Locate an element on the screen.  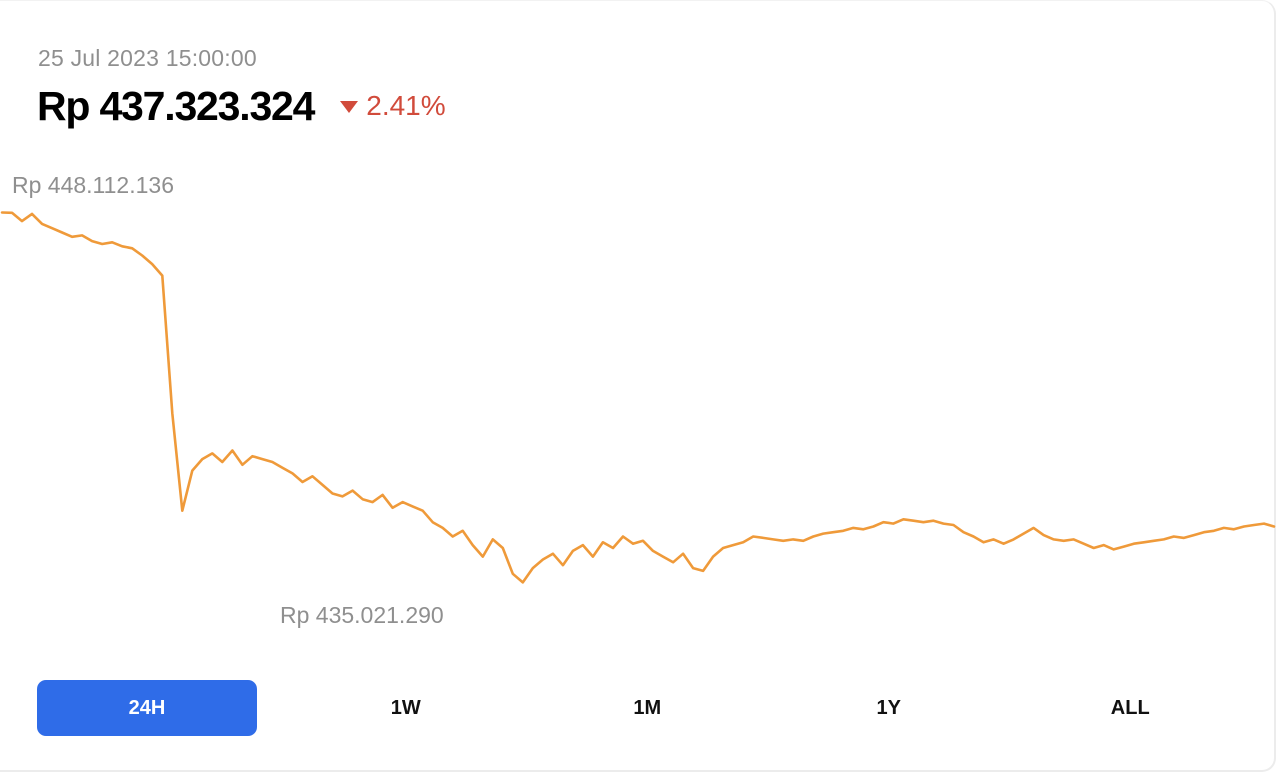
tab-1y: 1Y is located at coordinates (888, 707).